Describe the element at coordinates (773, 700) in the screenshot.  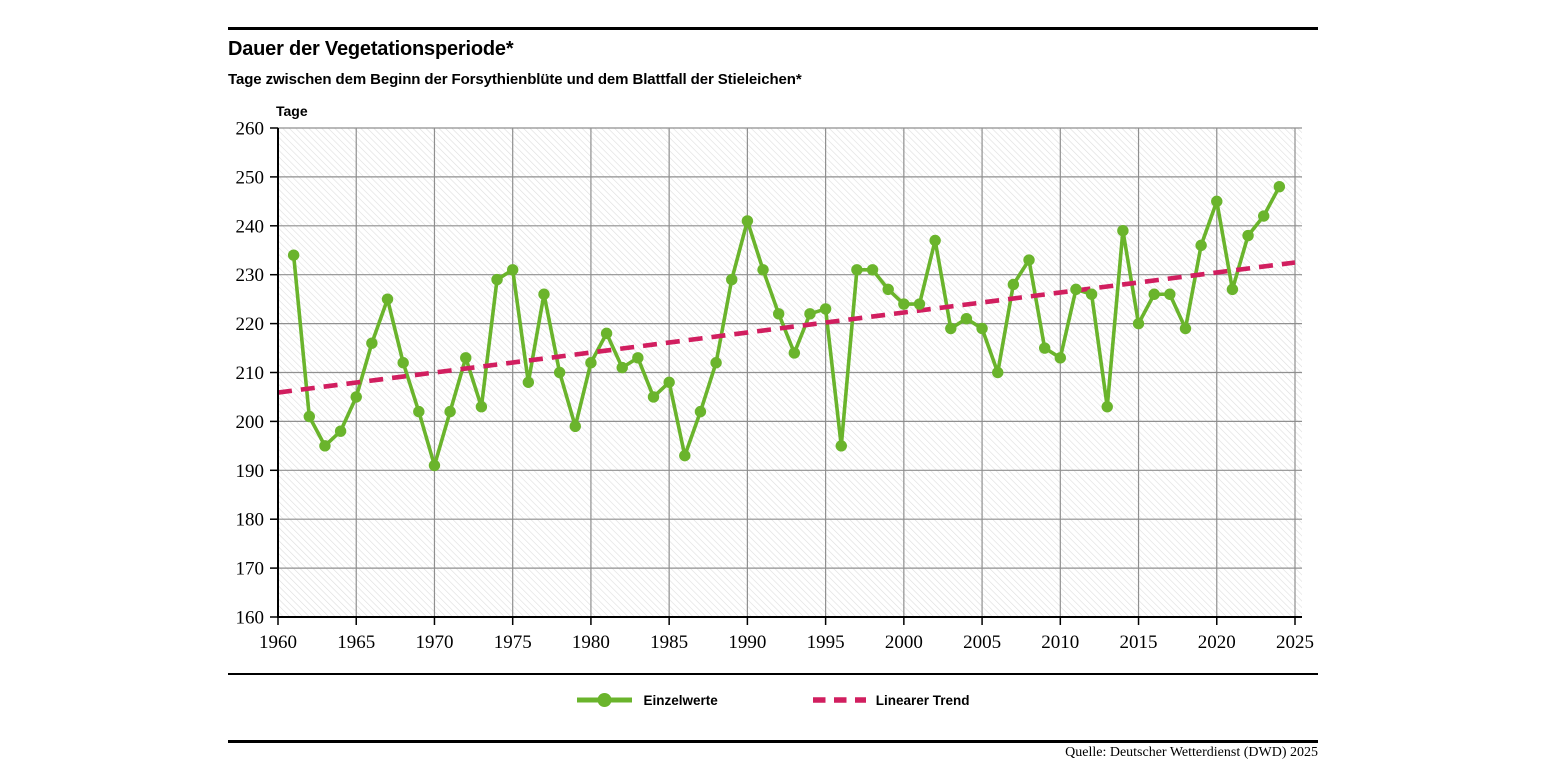
I see `chart-legend: Einzelwerte Linearer Trend` at that location.